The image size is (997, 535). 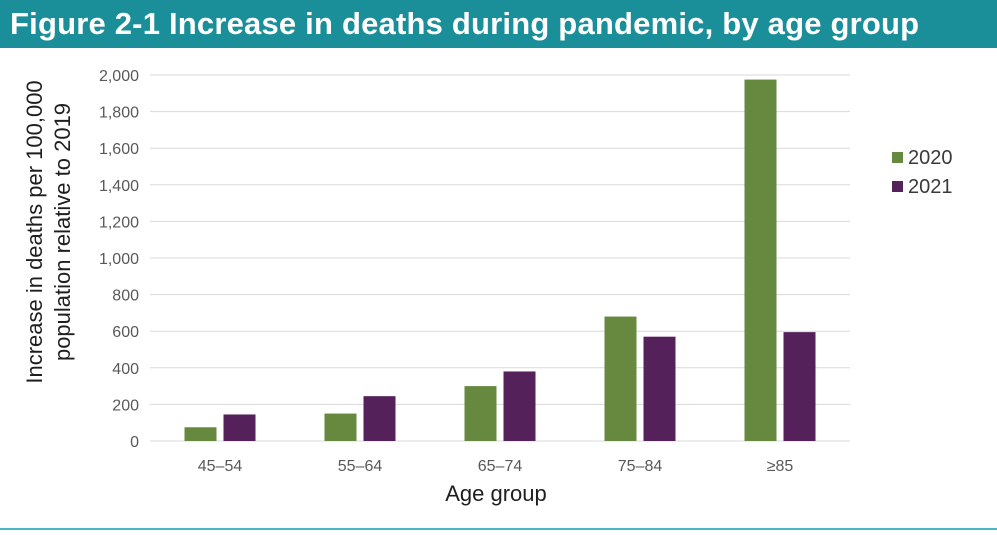 What do you see at coordinates (897, 186) in the screenshot?
I see `legend-swatch-2021` at bounding box center [897, 186].